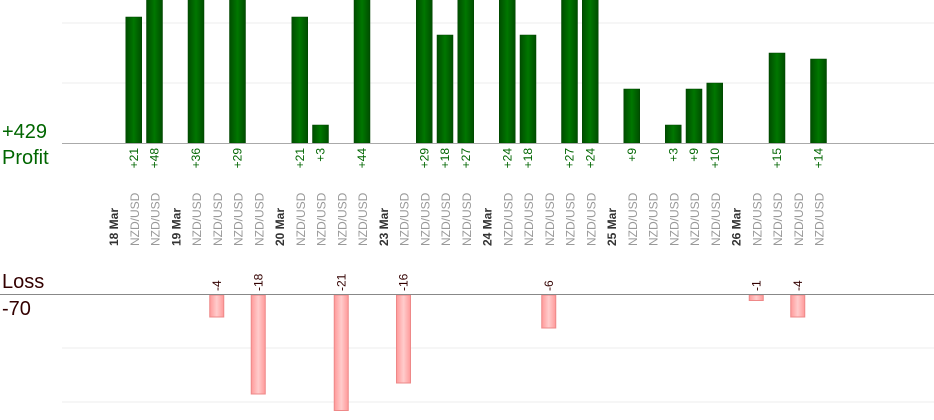 This screenshot has width=934, height=420. What do you see at coordinates (384, 227) in the screenshot?
I see `date-label: 23 Mar` at bounding box center [384, 227].